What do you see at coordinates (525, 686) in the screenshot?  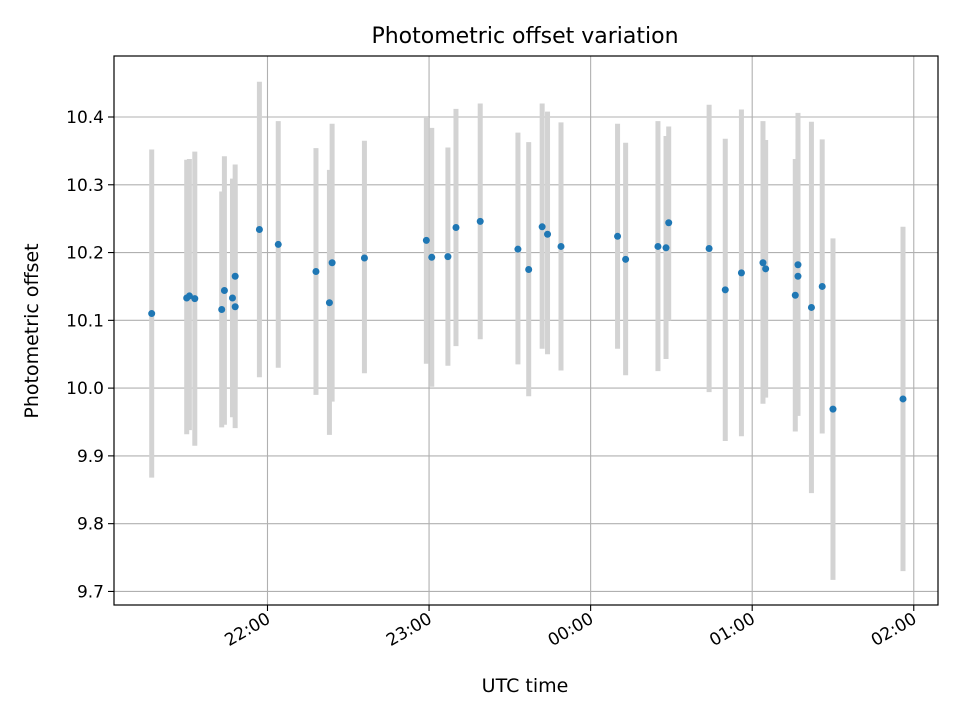 I see `x-axis-label: UTC time` at bounding box center [525, 686].